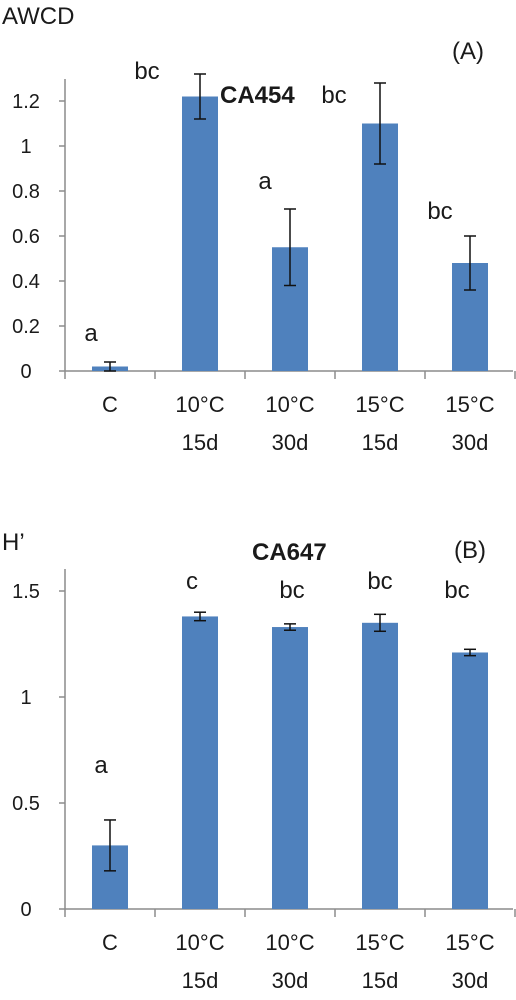  Describe the element at coordinates (26, 804) in the screenshot. I see `y-tick-label: 0.5` at that location.